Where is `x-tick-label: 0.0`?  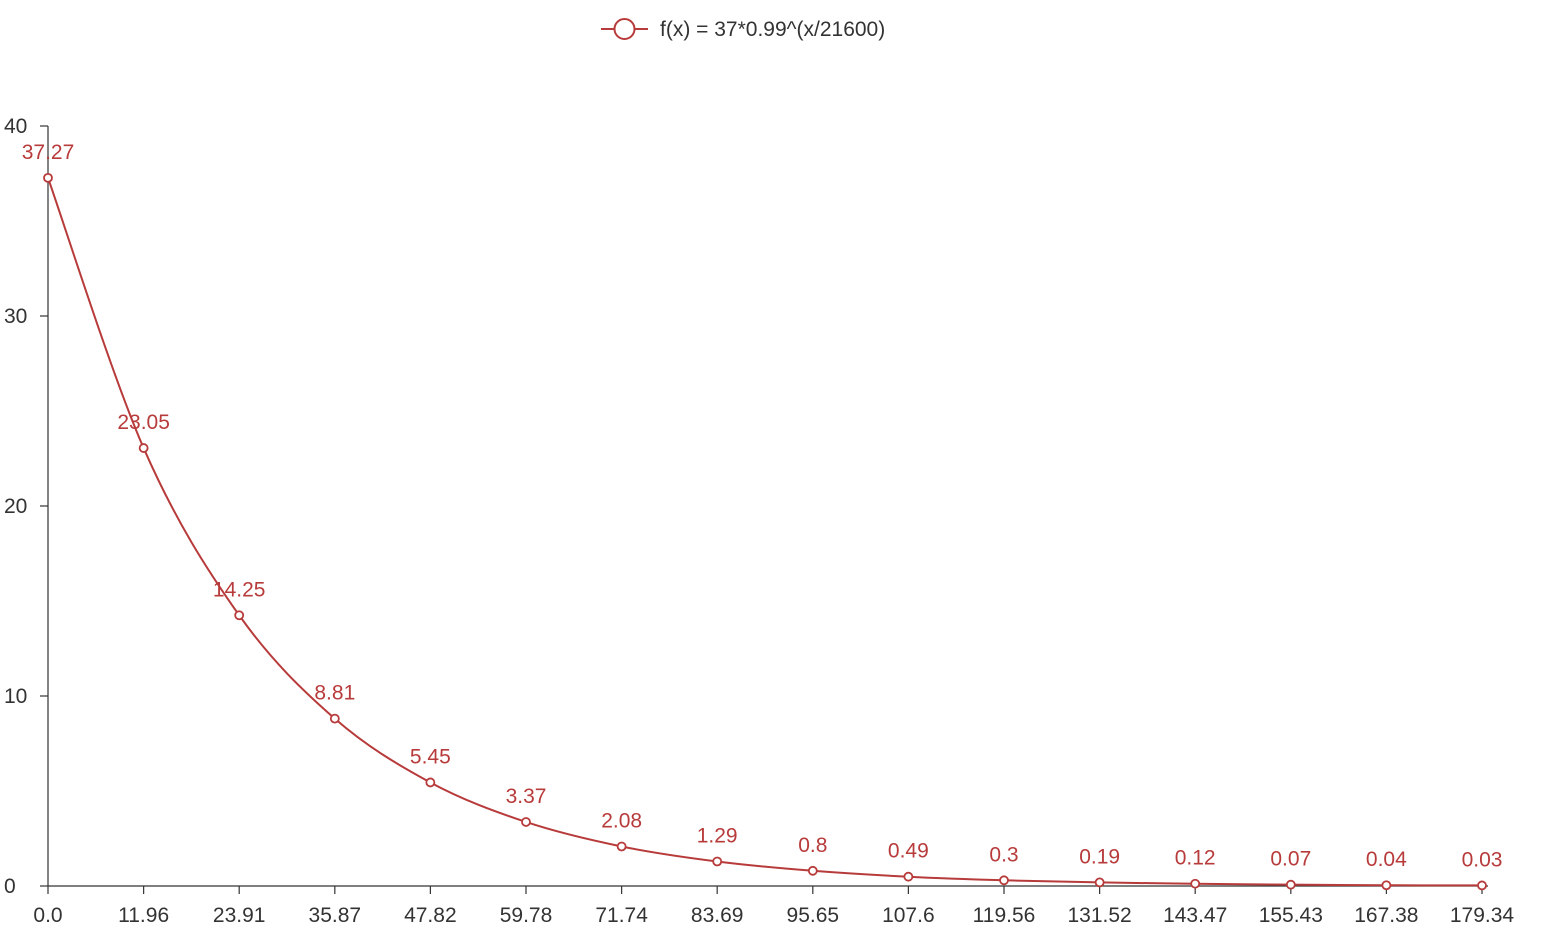 x-tick-label: 0.0 is located at coordinates (47, 915).